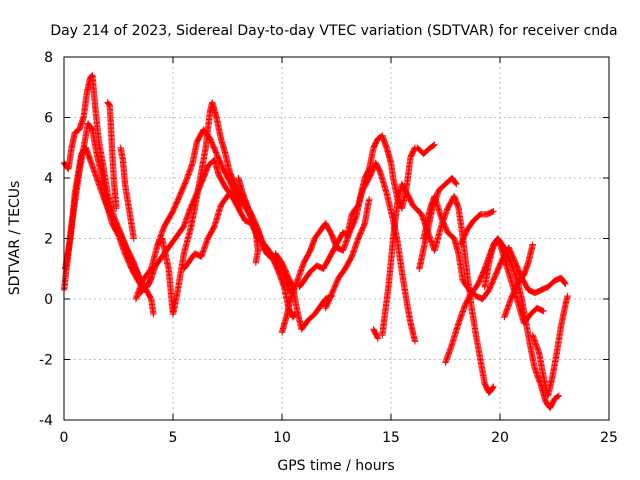 The height and width of the screenshot is (480, 640). Describe the element at coordinates (48, 240) in the screenshot. I see `y-tick-label: 2` at that location.